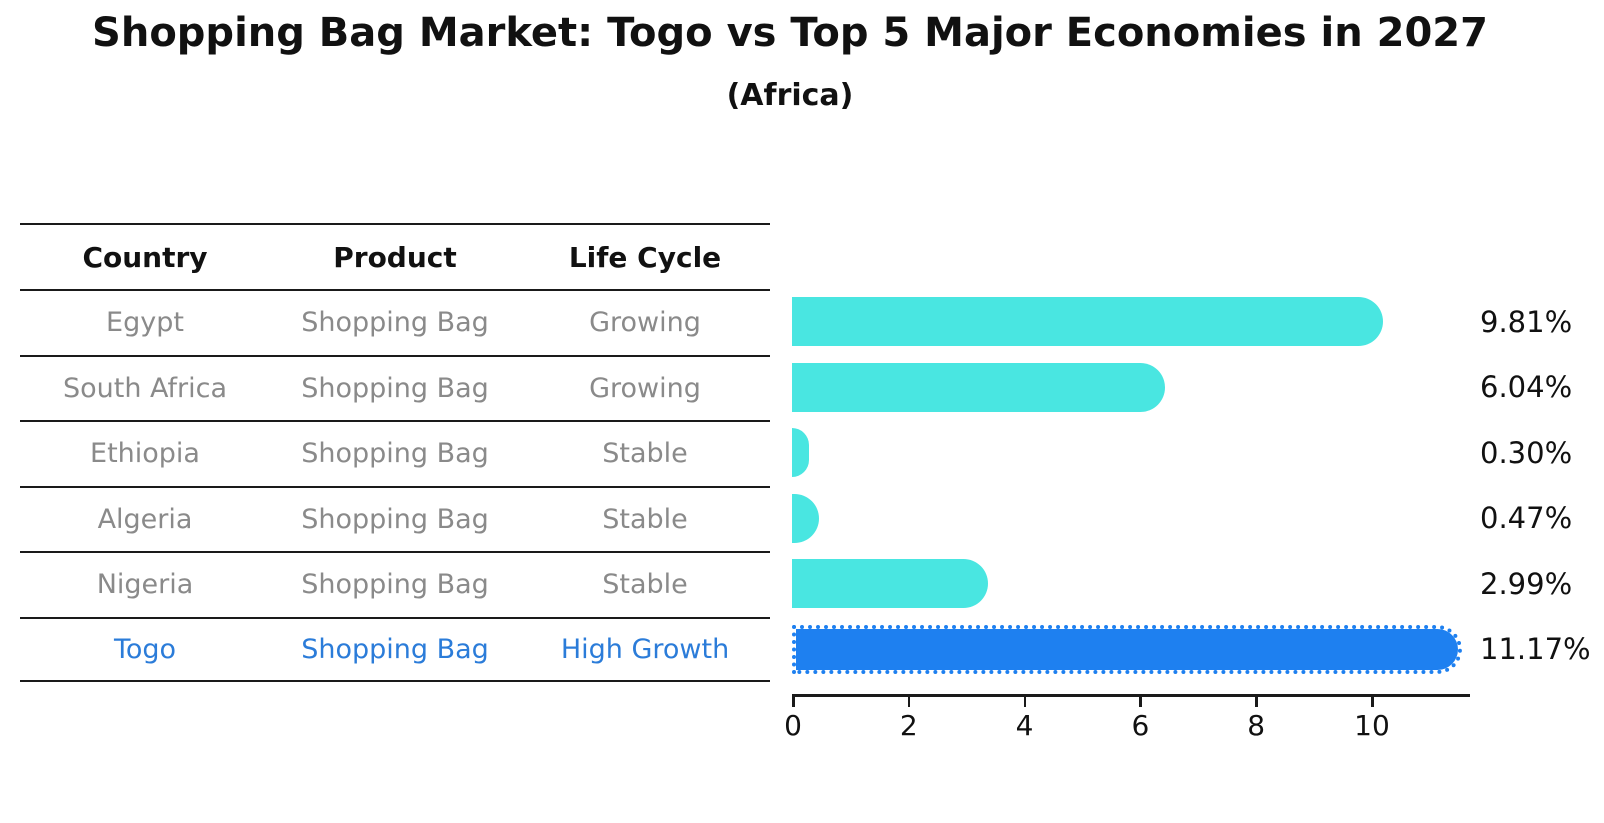  Describe the element at coordinates (145, 585) in the screenshot. I see `cell-country: Nigeria` at that location.